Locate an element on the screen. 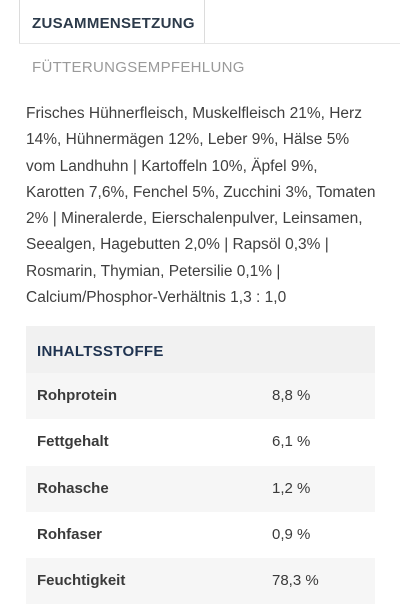 The height and width of the screenshot is (613, 400). tabs-divider is located at coordinates (209, 43).